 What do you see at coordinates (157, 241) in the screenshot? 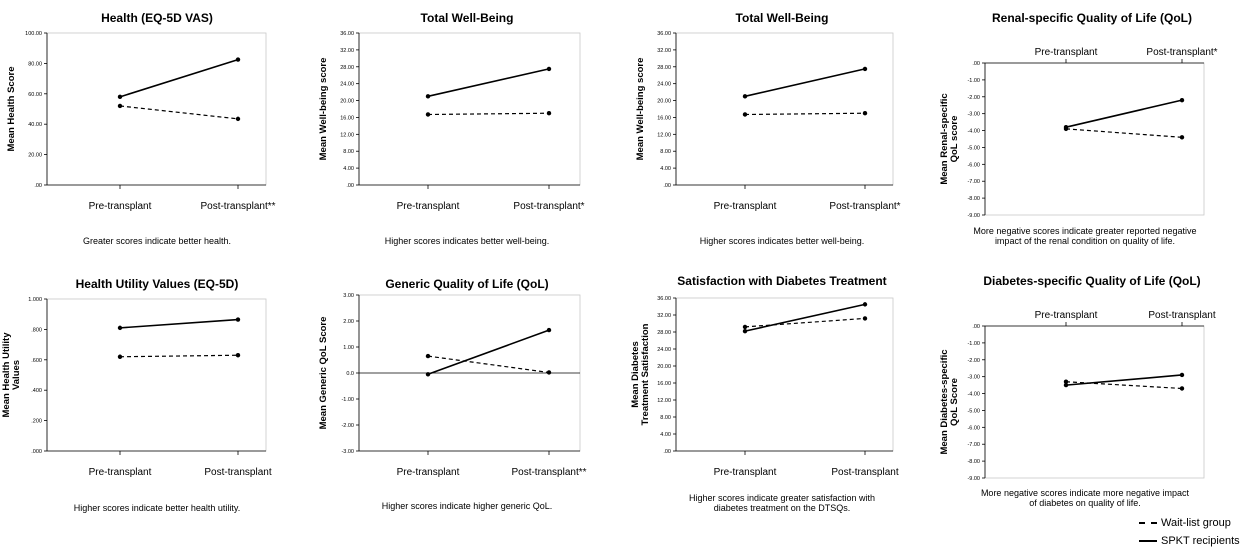
I see `chart-caption: Greater scores indicate better health.` at bounding box center [157, 241].